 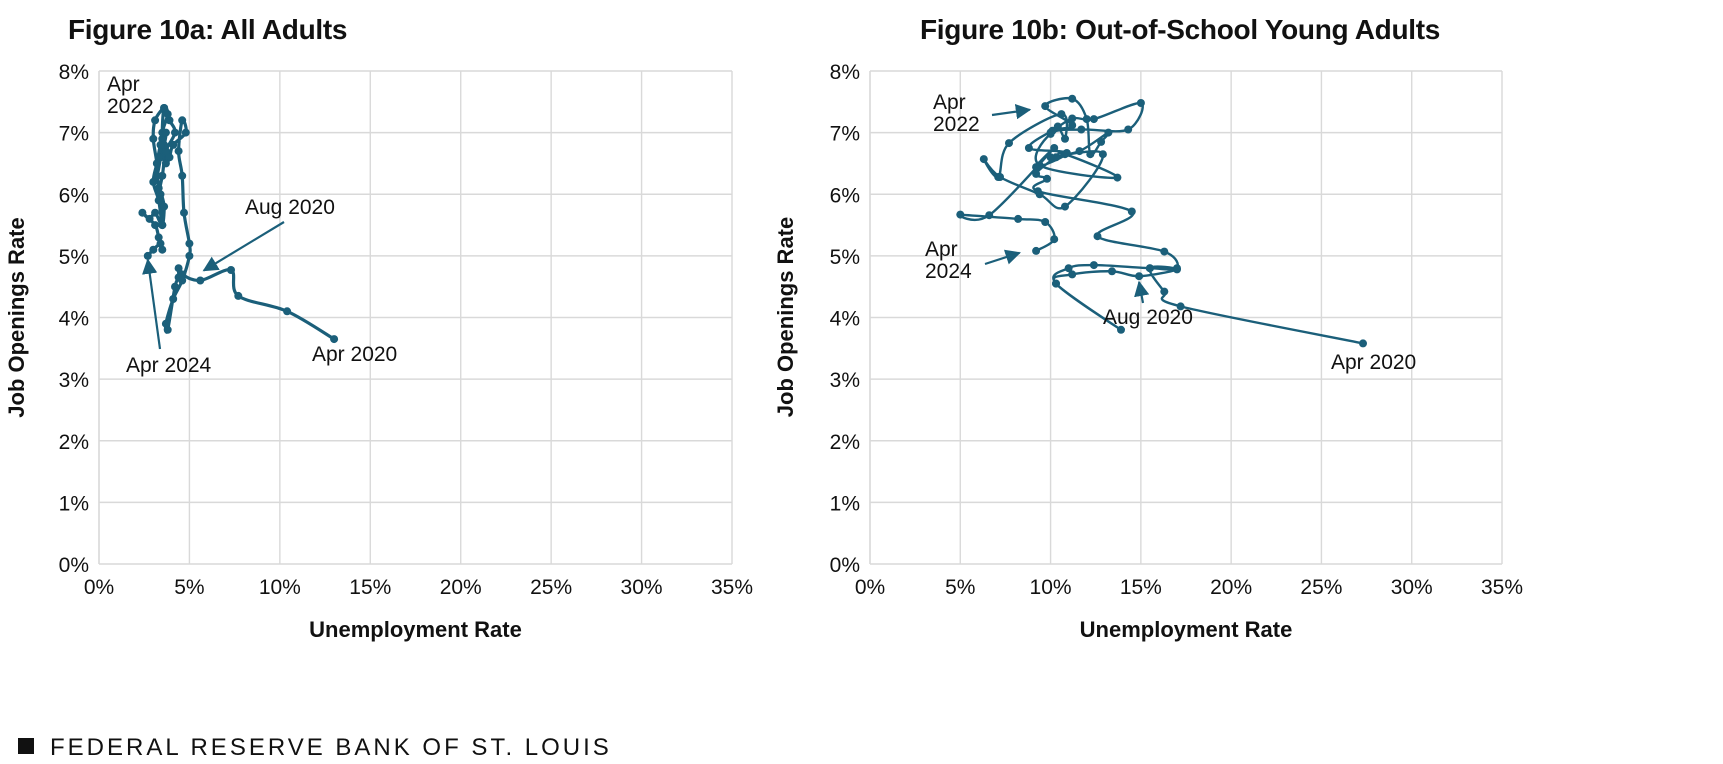 I want to click on x-tick-label: 25%, so click(x=551, y=587).